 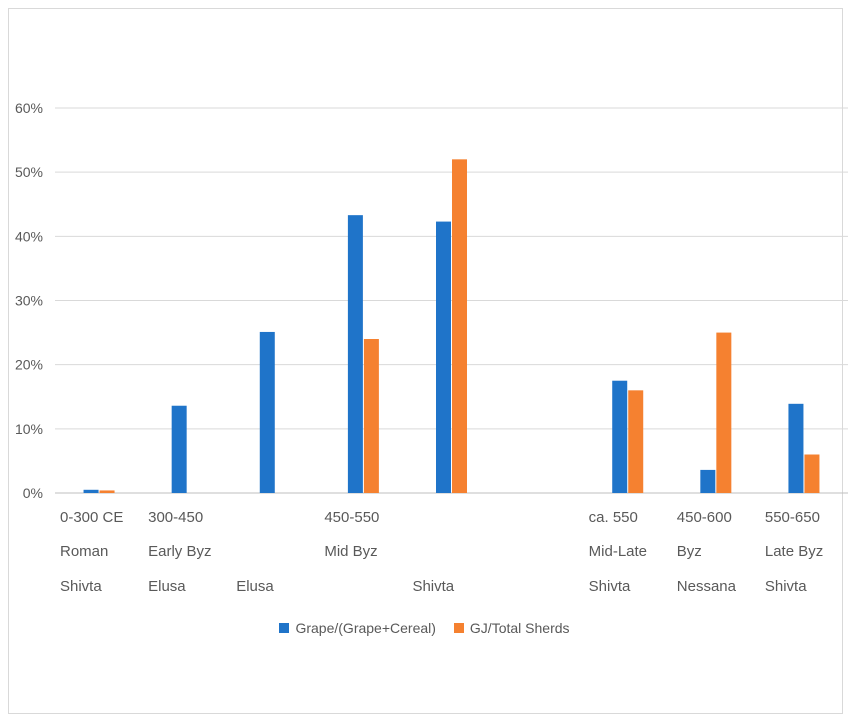 What do you see at coordinates (613, 517) in the screenshot?
I see `x-label-date: ca. 550` at bounding box center [613, 517].